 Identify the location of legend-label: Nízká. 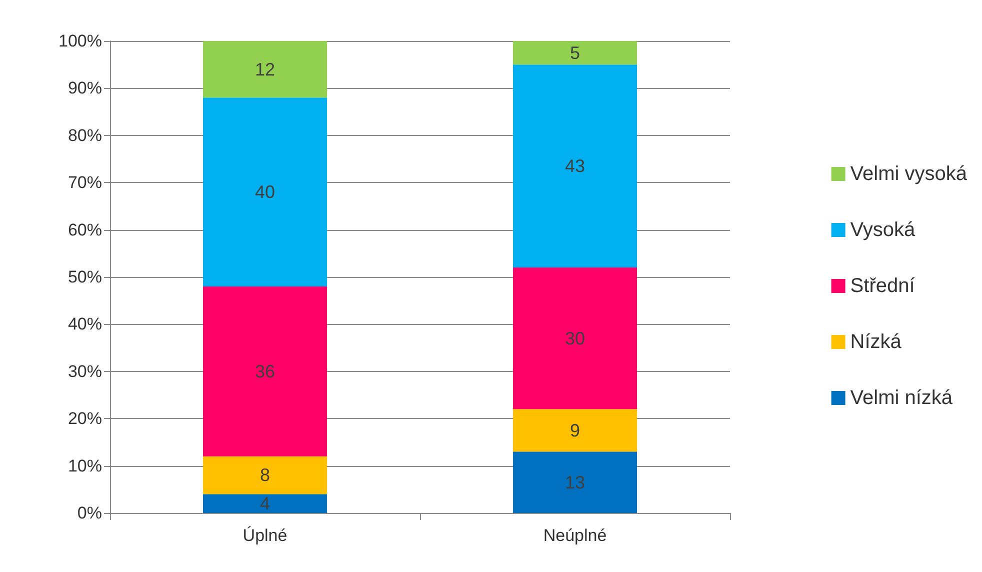
(876, 342).